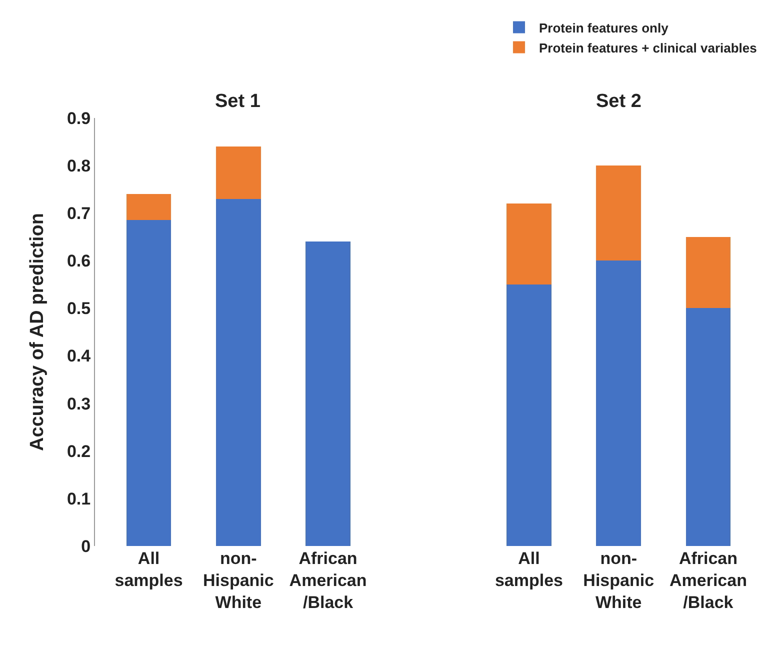  Describe the element at coordinates (78, 498) in the screenshot. I see `y-tick-label: 0.1` at that location.